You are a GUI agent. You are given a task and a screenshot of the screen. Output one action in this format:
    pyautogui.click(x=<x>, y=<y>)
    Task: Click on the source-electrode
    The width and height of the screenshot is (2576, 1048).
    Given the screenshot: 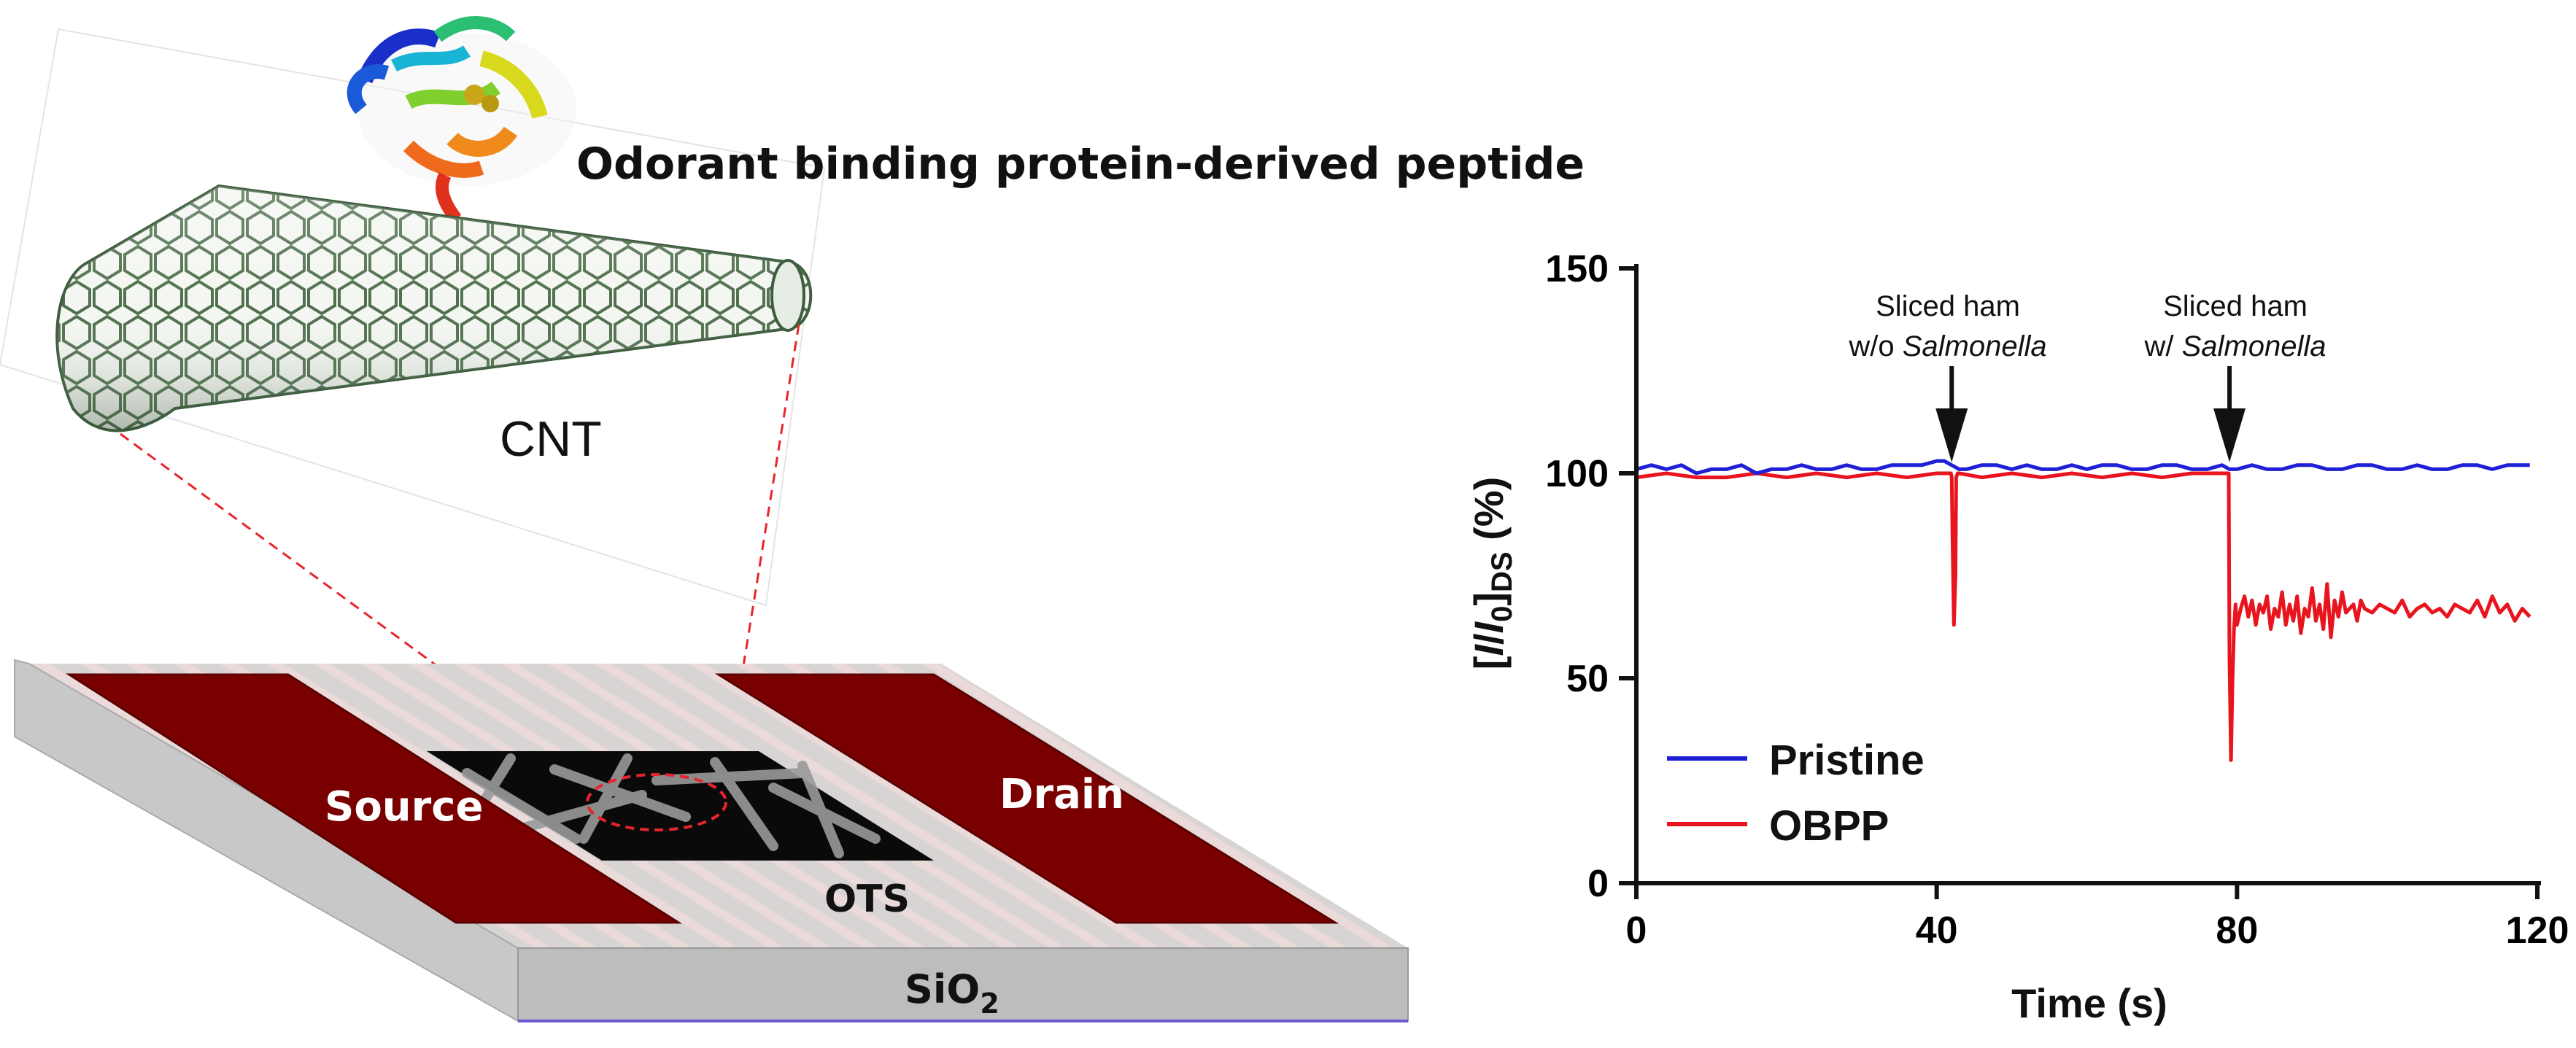 What is the action you would take?
    pyautogui.click(x=374, y=798)
    